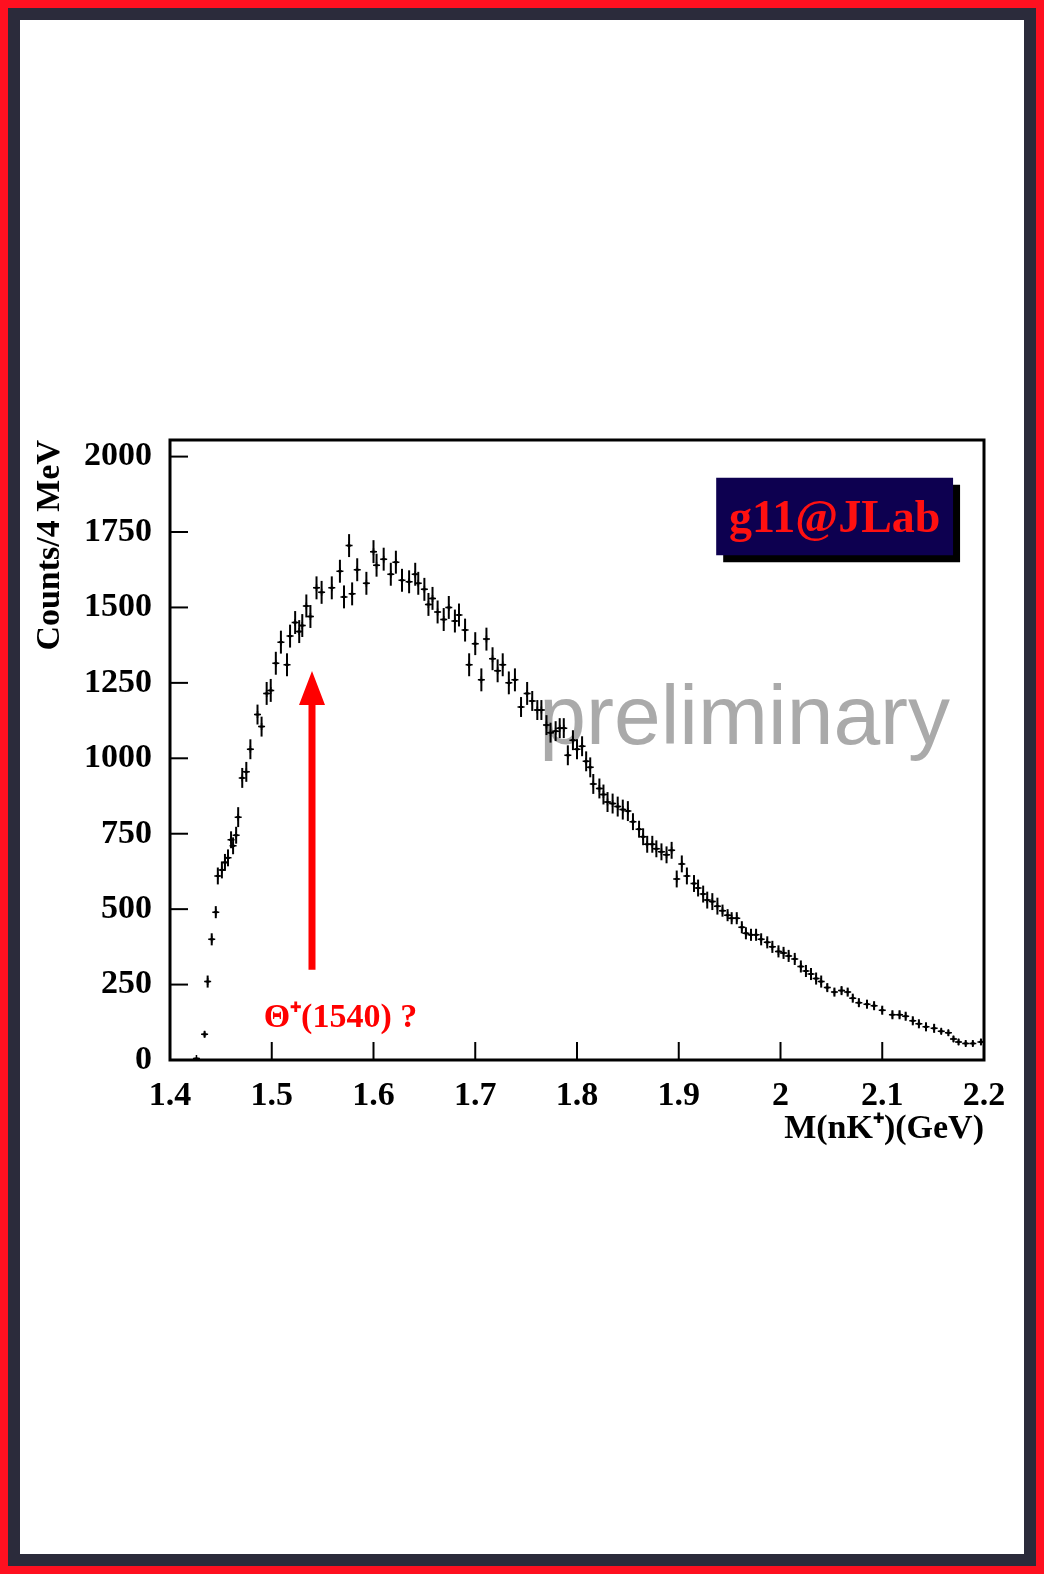  I want to click on y-tick-label: 0, so click(143, 1057).